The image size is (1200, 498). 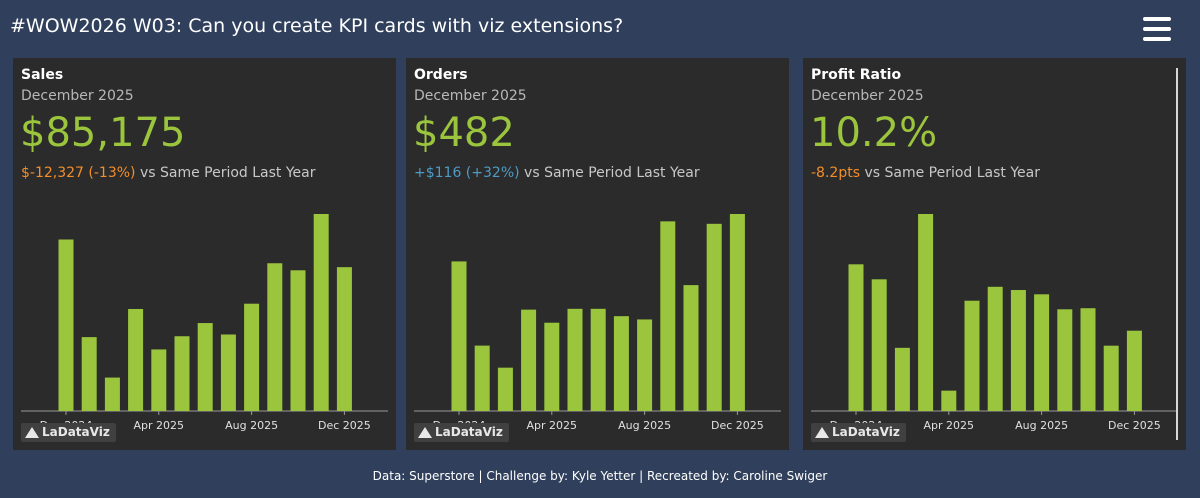 What do you see at coordinates (1177, 254) in the screenshot?
I see `scrollbar` at bounding box center [1177, 254].